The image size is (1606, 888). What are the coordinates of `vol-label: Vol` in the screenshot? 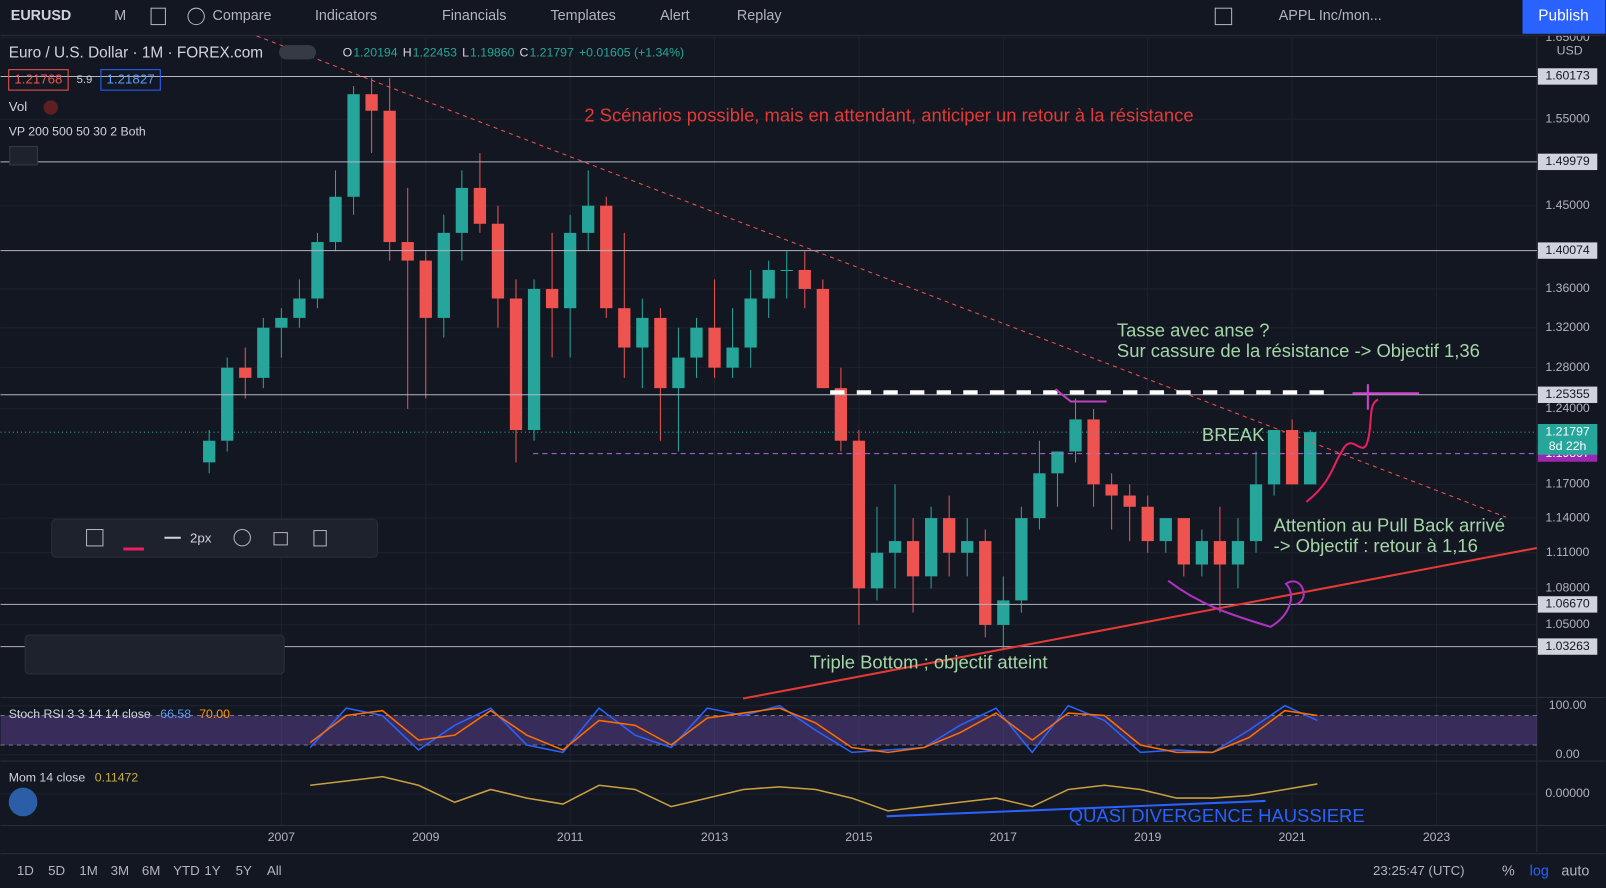 It's located at (18, 106).